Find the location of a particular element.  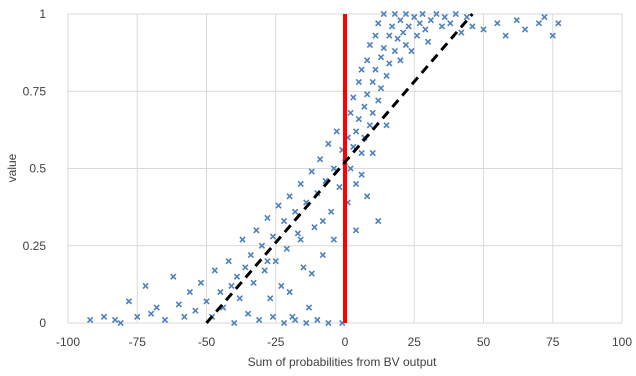

x-tick-label: 0 is located at coordinates (345, 342).